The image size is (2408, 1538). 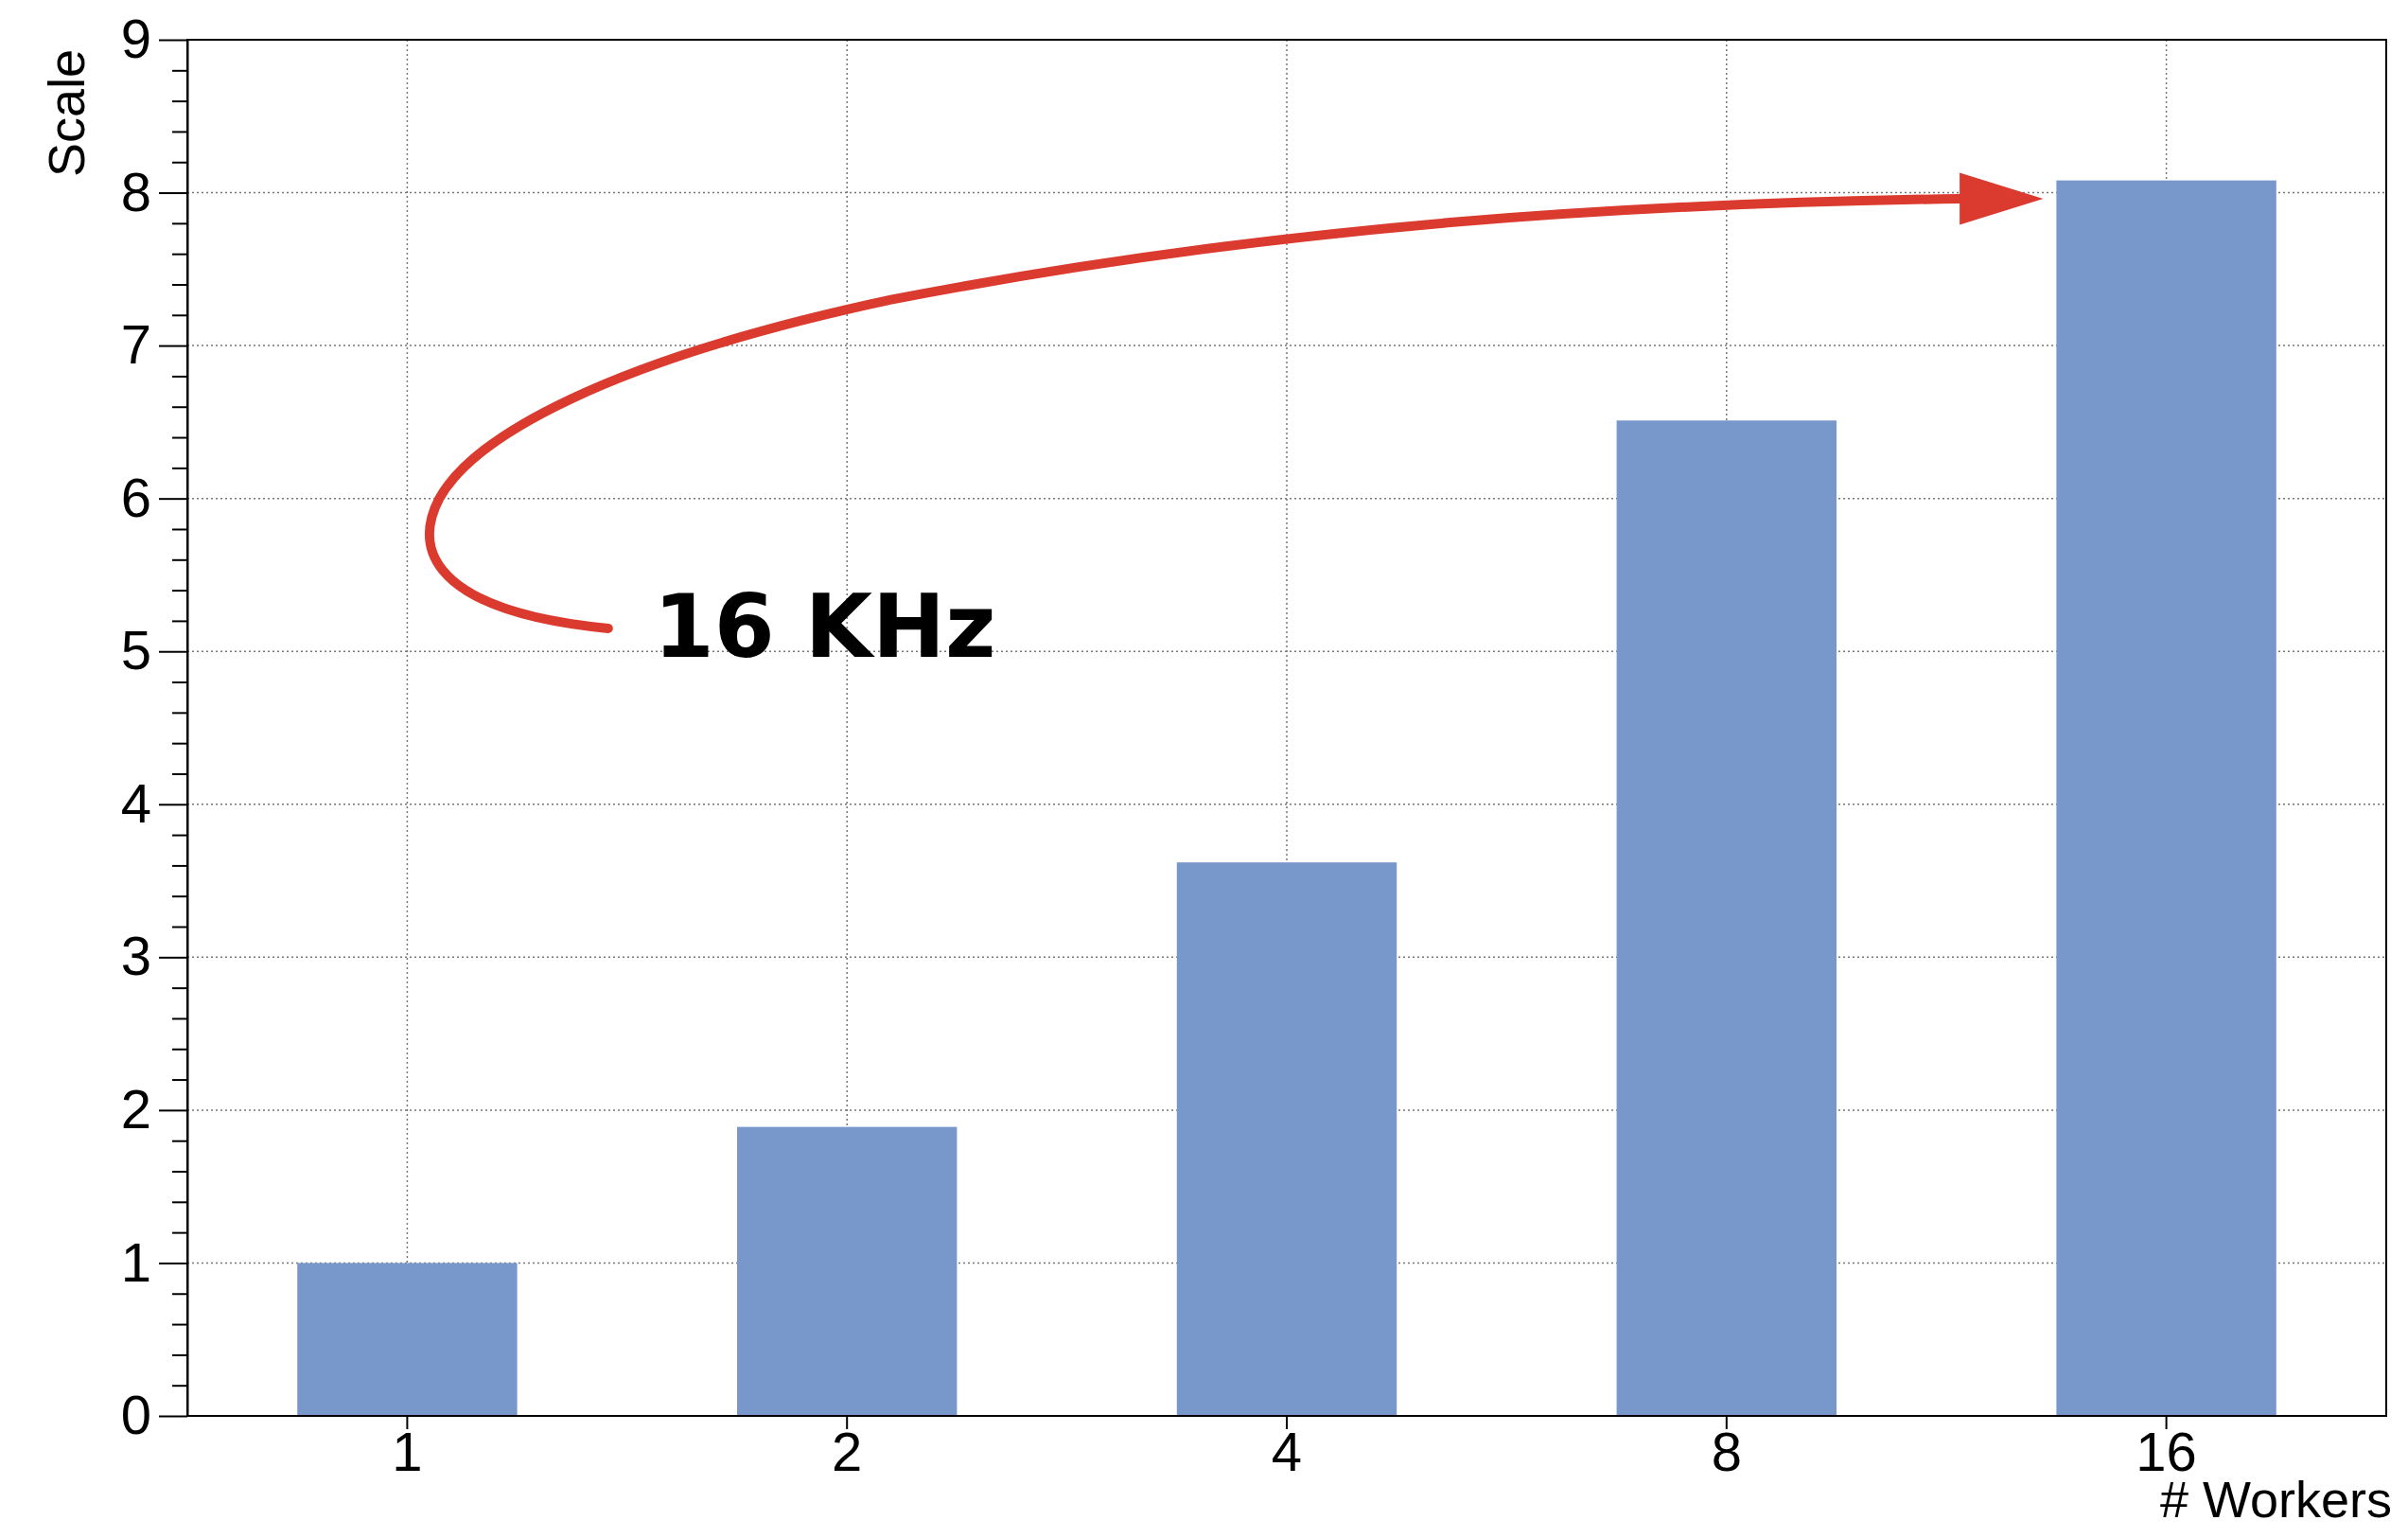 I want to click on x-tick-label: 1, so click(x=407, y=1452).